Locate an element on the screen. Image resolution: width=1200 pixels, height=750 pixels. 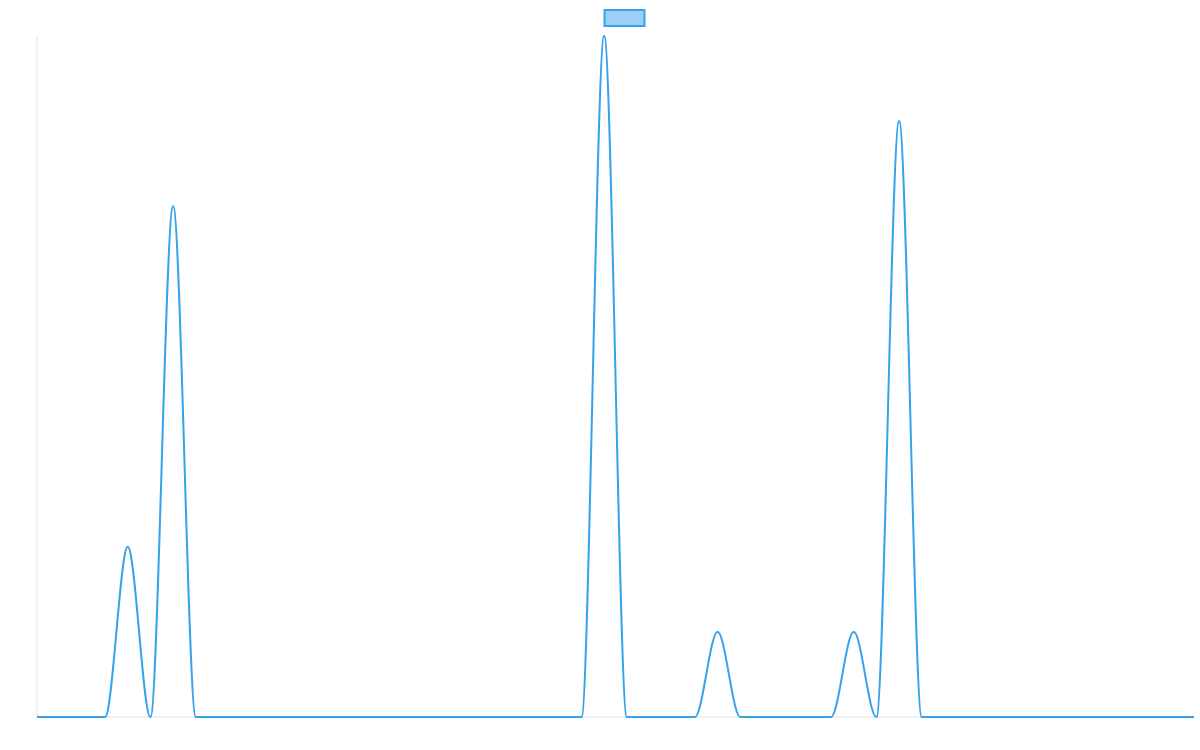
legend is located at coordinates (624, 18).